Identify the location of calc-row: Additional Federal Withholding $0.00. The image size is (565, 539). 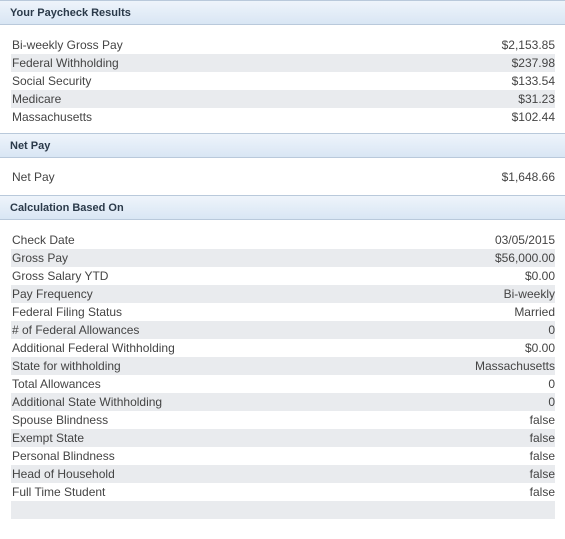
(283, 348).